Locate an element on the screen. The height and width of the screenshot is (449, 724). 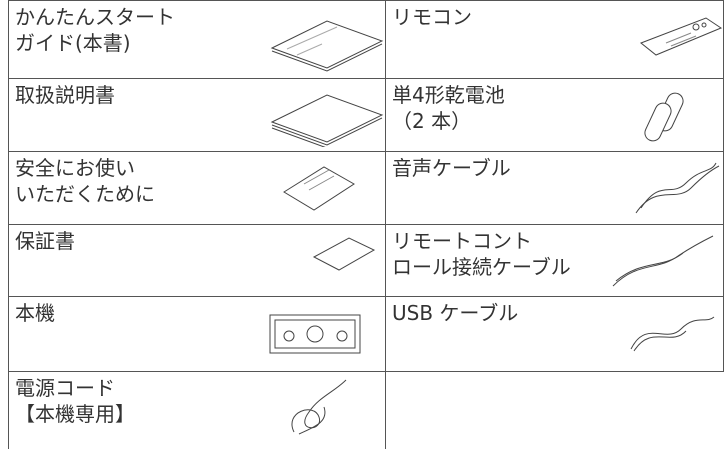
table-cell: 取扱説明書 is located at coordinates (196, 114).